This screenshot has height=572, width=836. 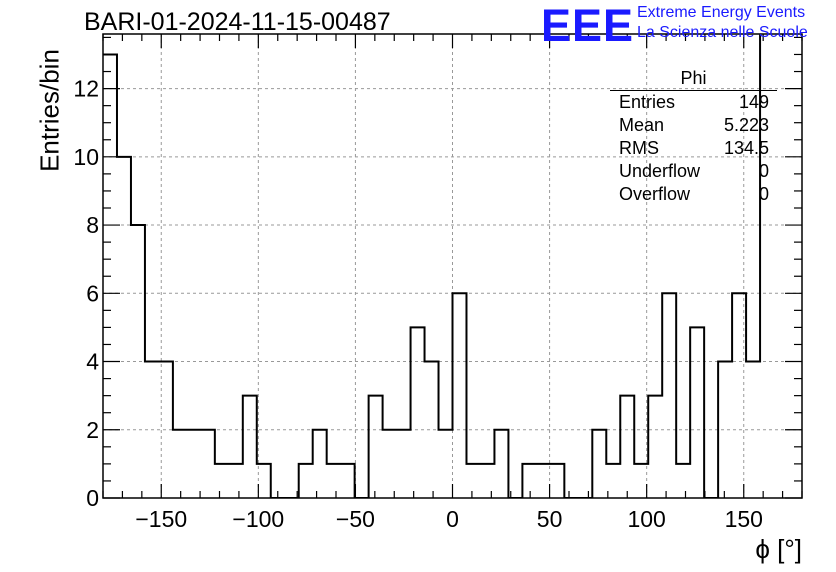 What do you see at coordinates (92, 498) in the screenshot?
I see `y-tick-label: 0` at bounding box center [92, 498].